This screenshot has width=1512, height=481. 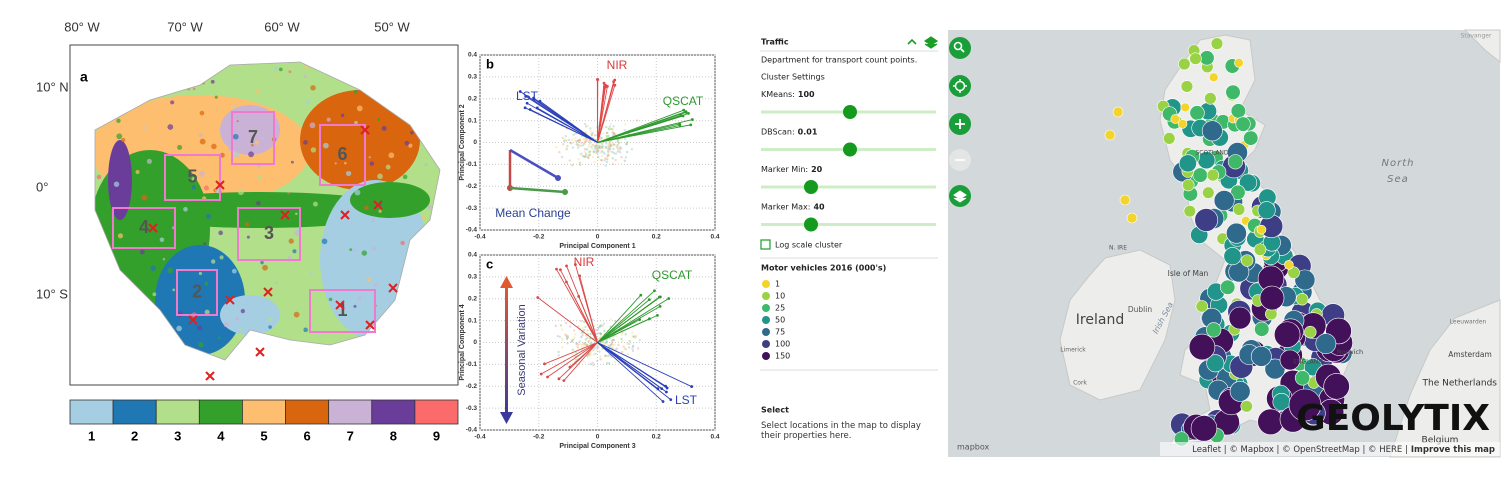 What do you see at coordinates (1482, 46) in the screenshot?
I see `land` at bounding box center [1482, 46].